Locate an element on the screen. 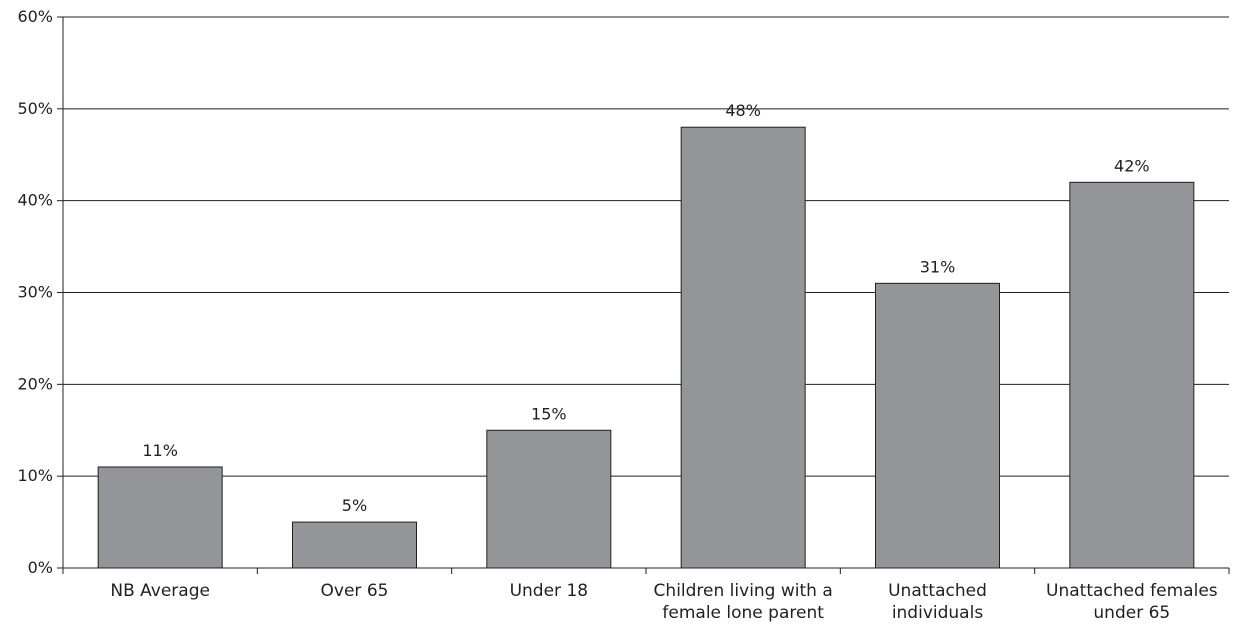 The image size is (1237, 625). x-category-label: NB Average is located at coordinates (160, 591).